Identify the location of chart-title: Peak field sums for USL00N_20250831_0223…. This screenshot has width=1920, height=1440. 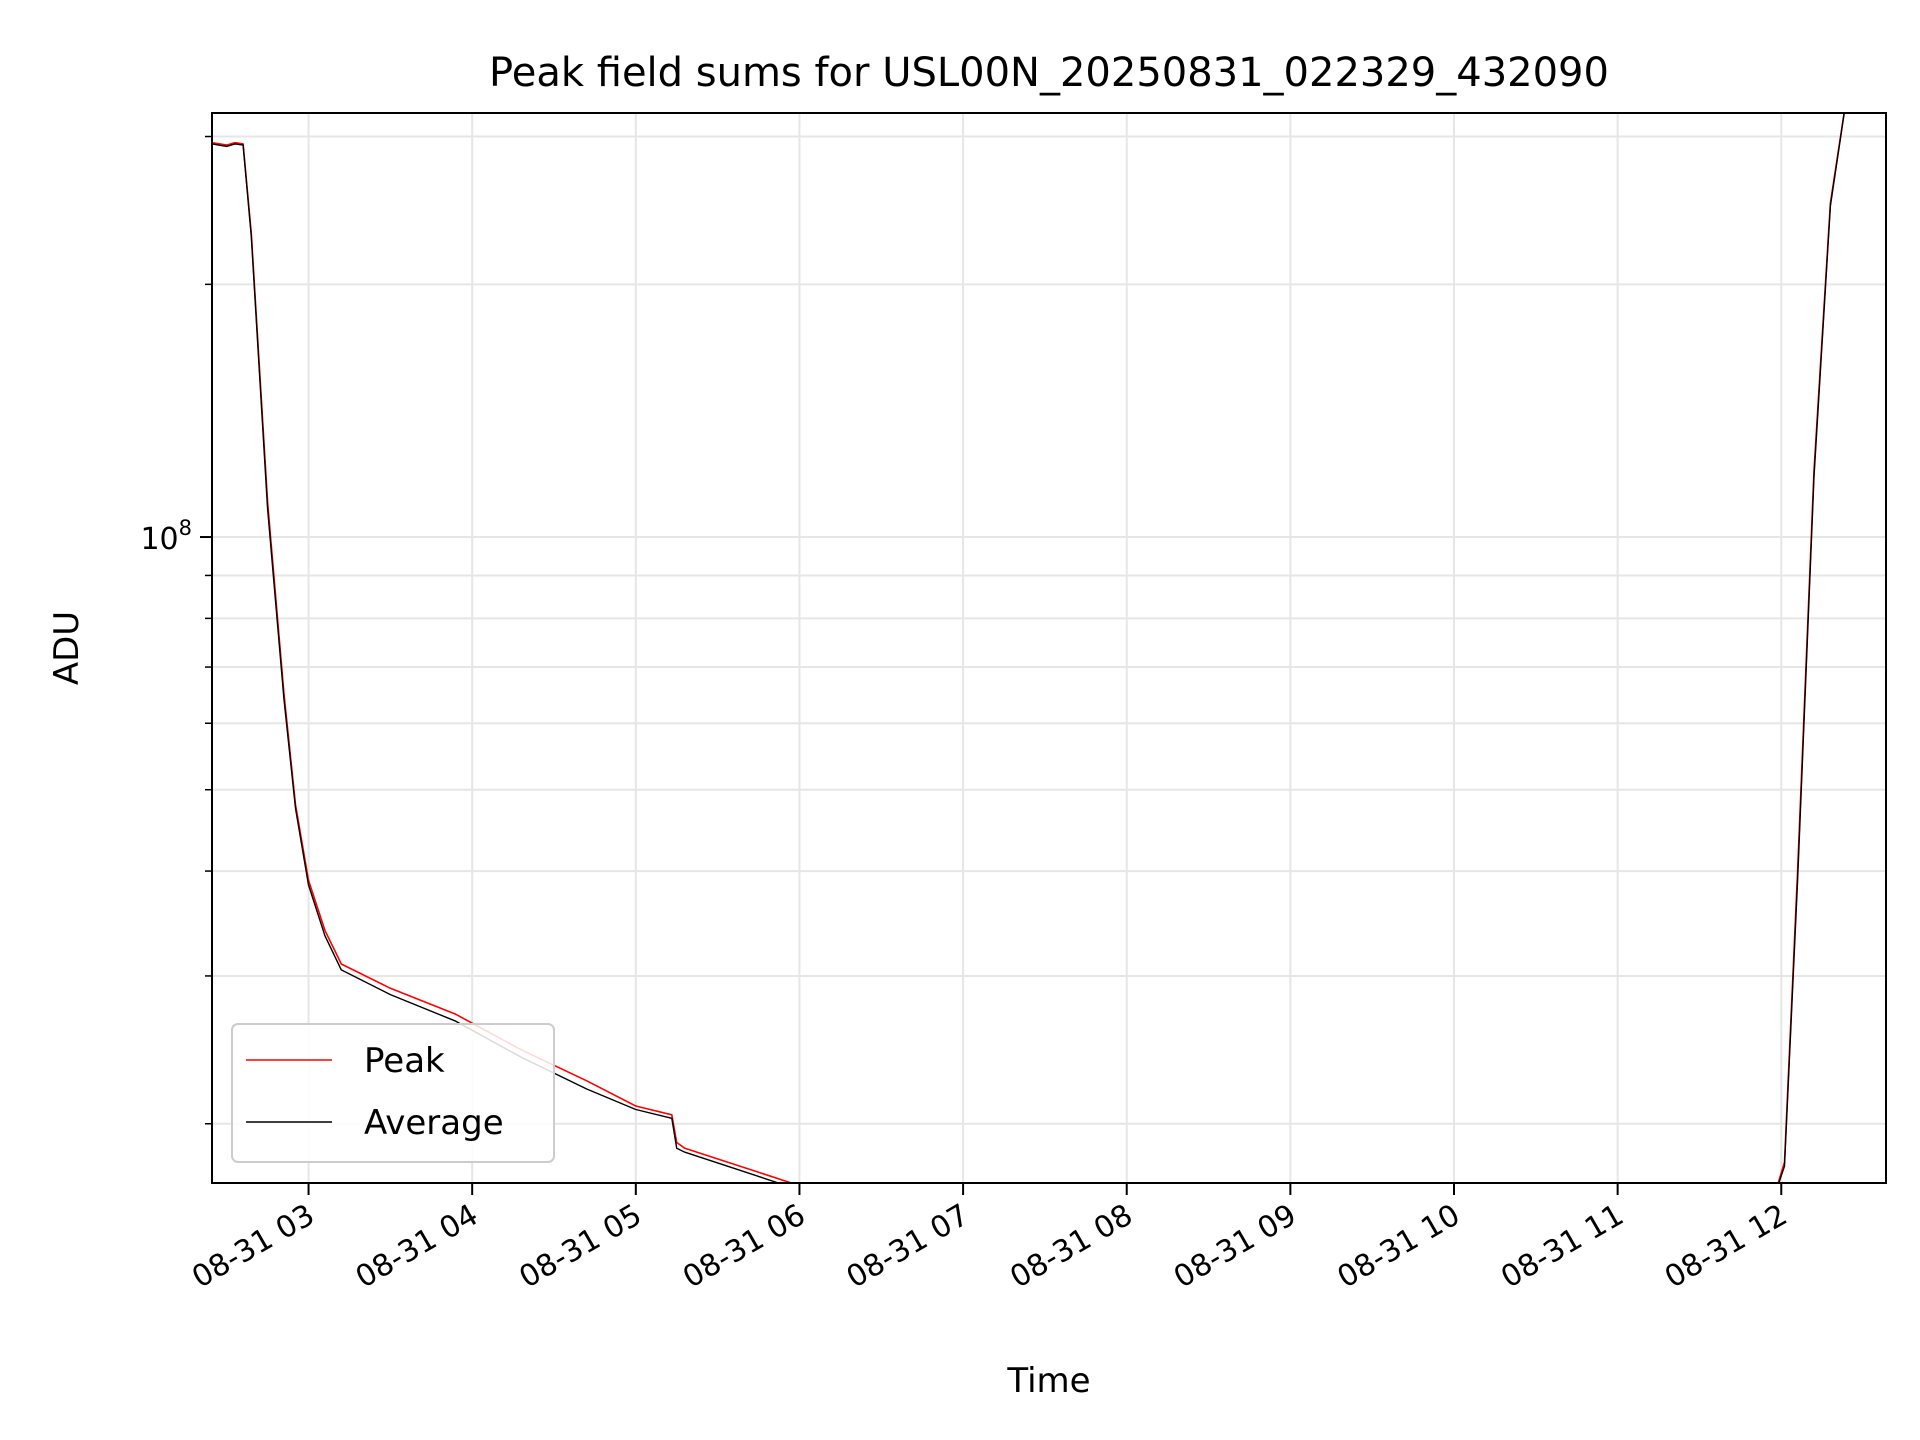
(1049, 73).